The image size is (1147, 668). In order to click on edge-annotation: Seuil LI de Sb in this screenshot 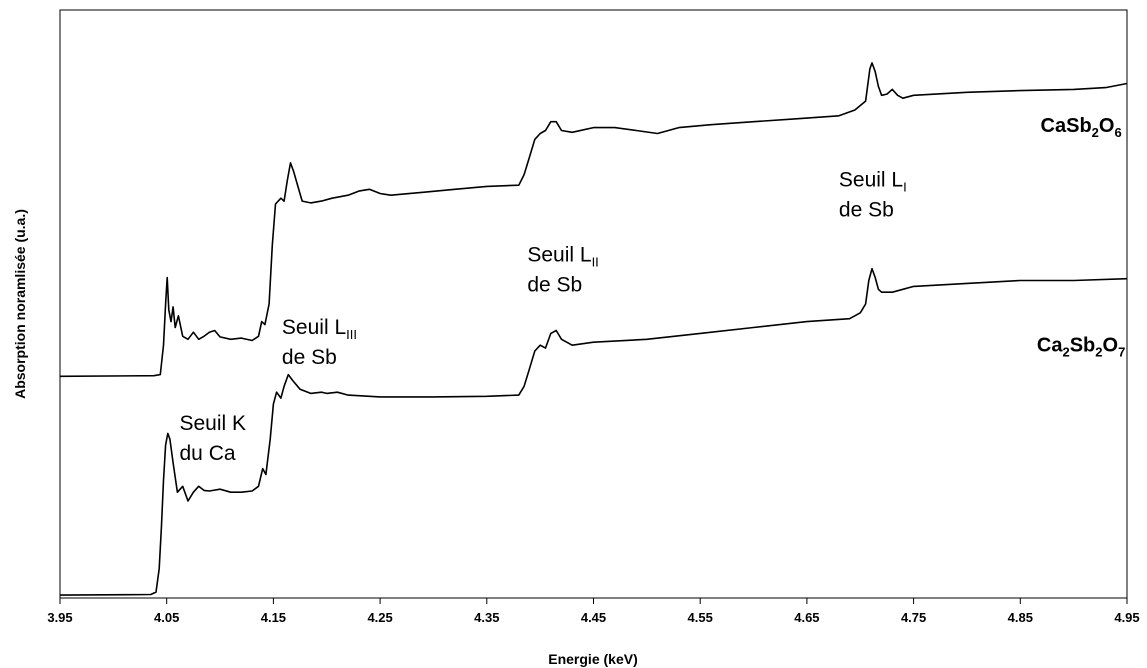, I will do `click(873, 195)`.